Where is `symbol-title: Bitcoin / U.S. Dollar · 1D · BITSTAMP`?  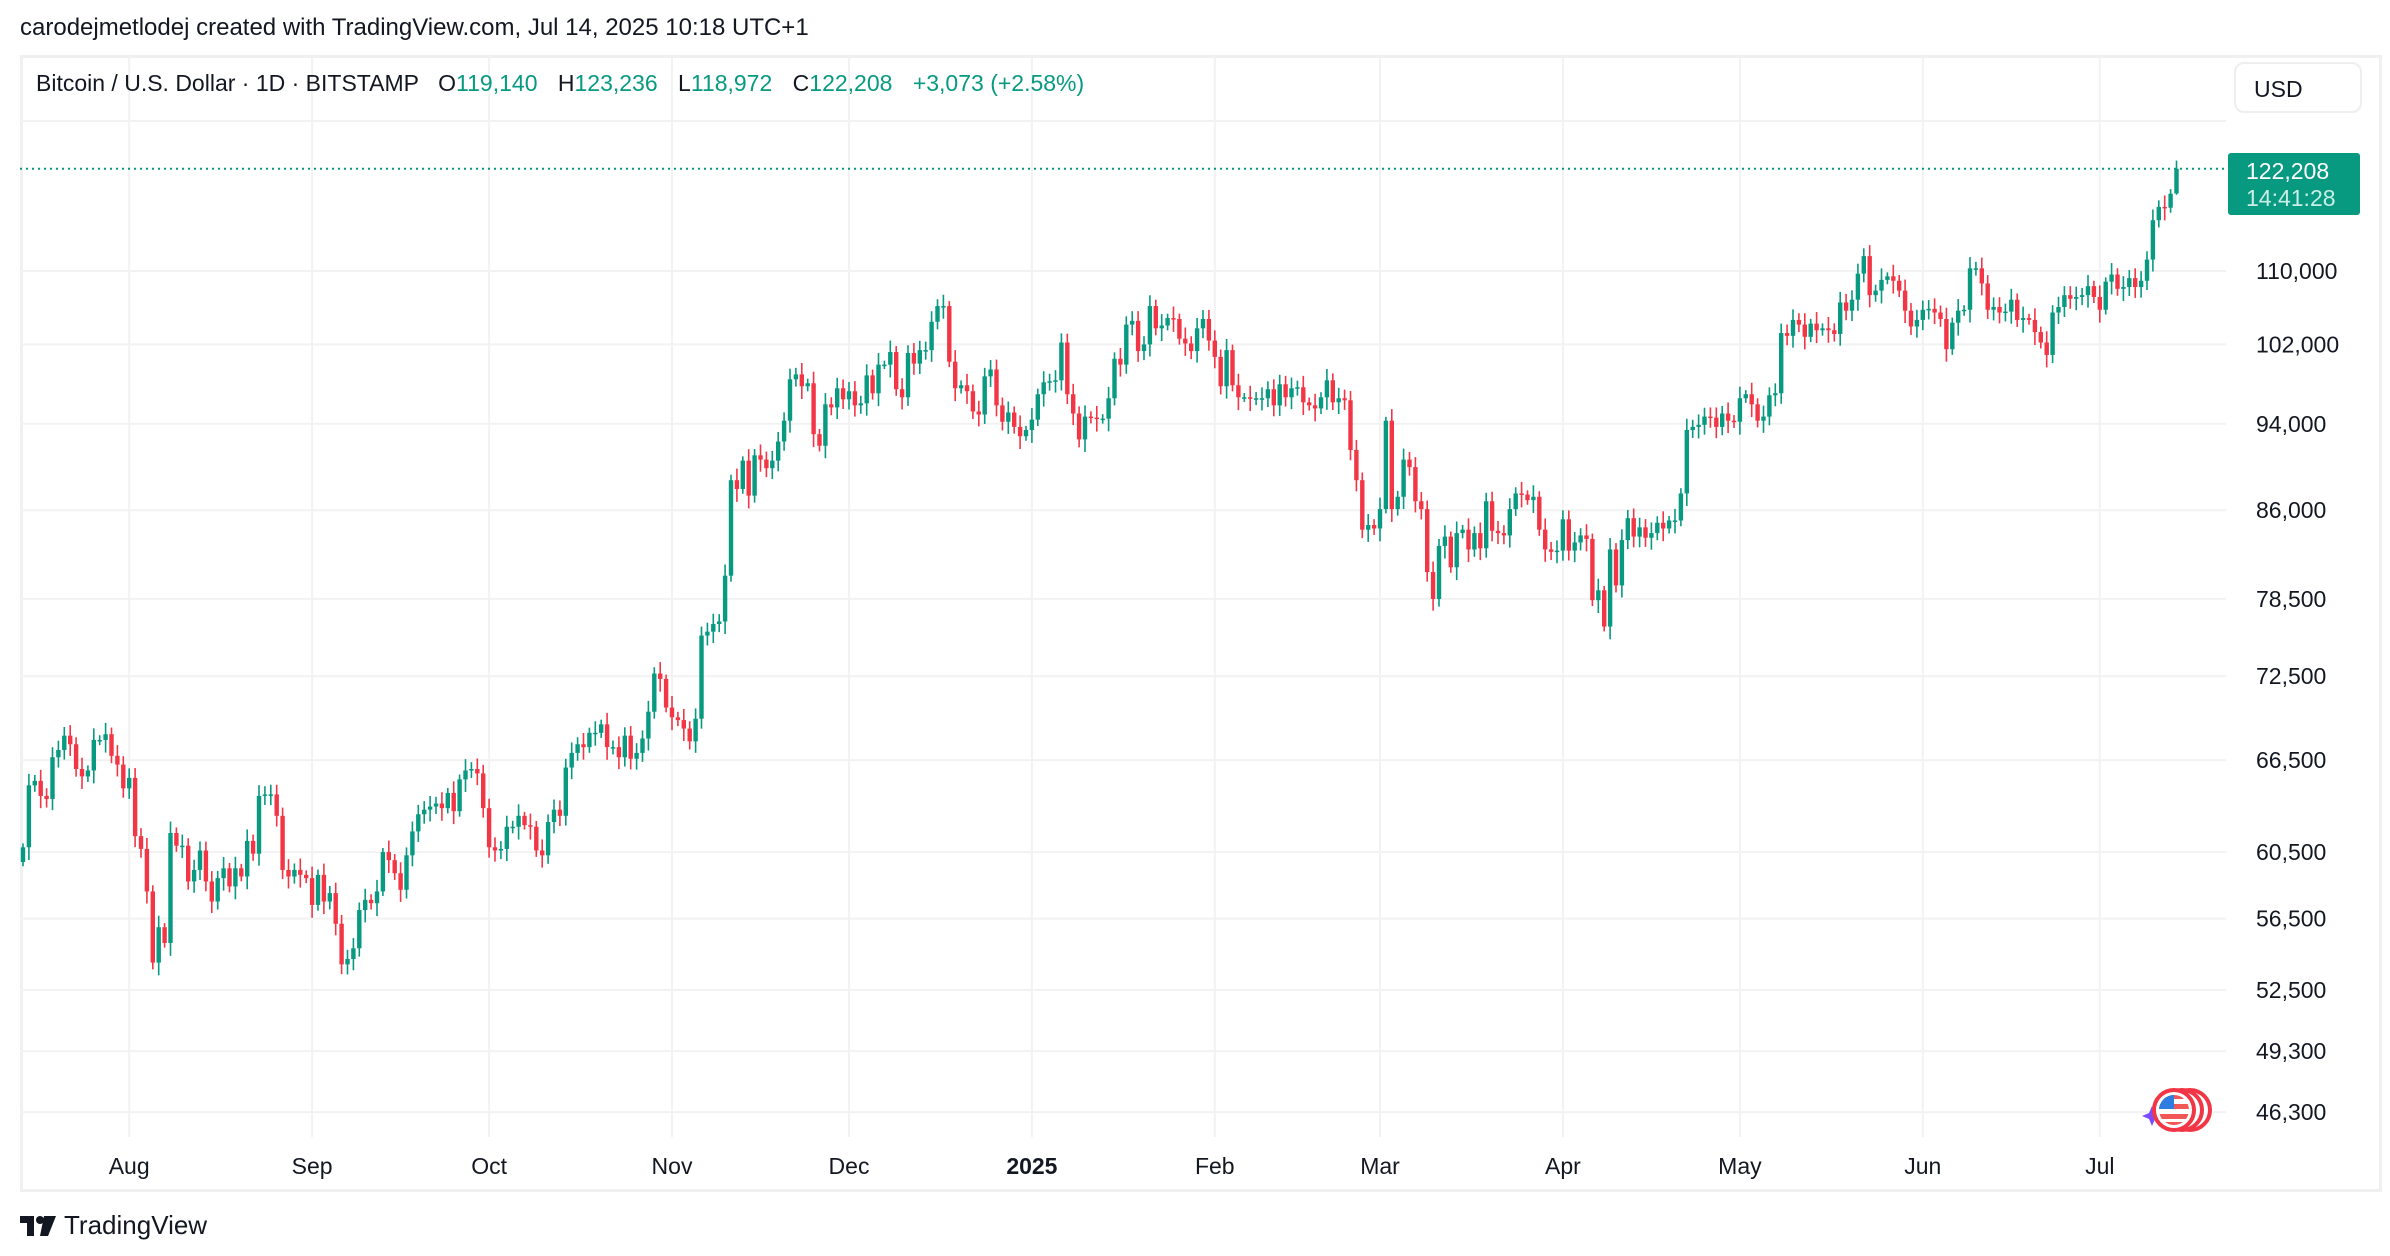
symbol-title: Bitcoin / U.S. Dollar · 1D · BITSTAMP is located at coordinates (227, 83).